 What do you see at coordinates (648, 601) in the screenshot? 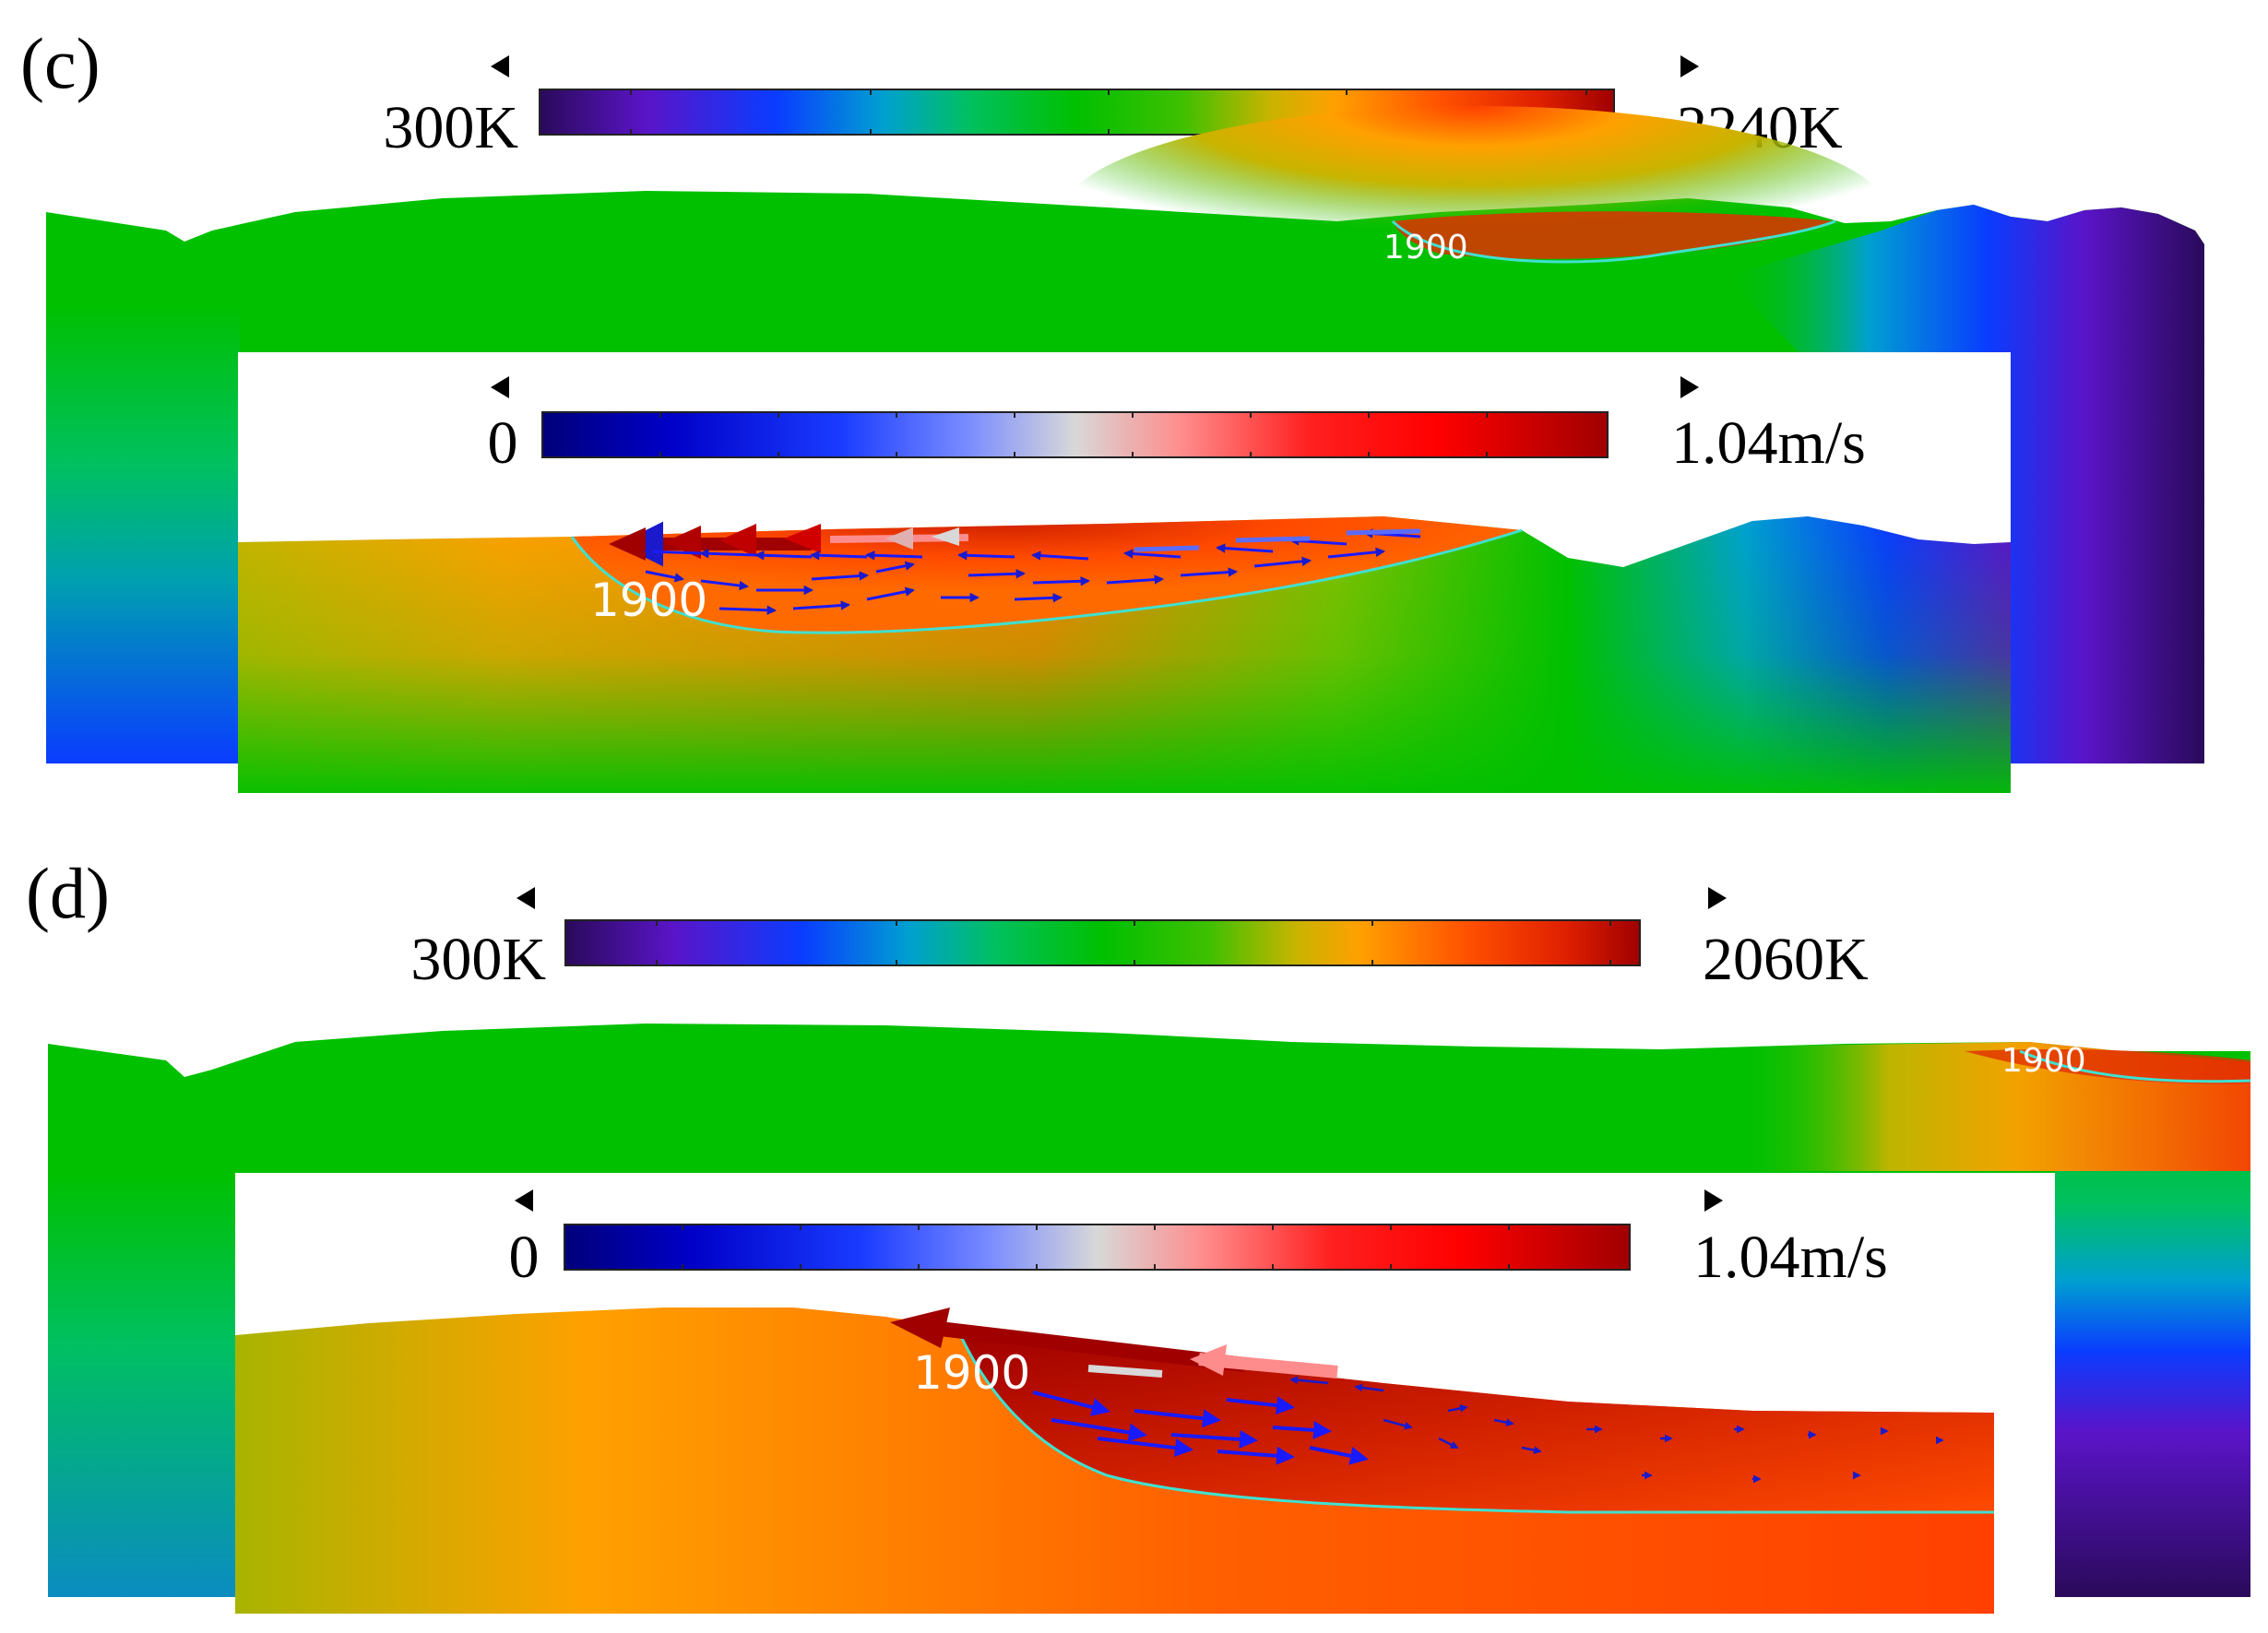
I see `isotherm-label-zoom-c: 1900` at bounding box center [648, 601].